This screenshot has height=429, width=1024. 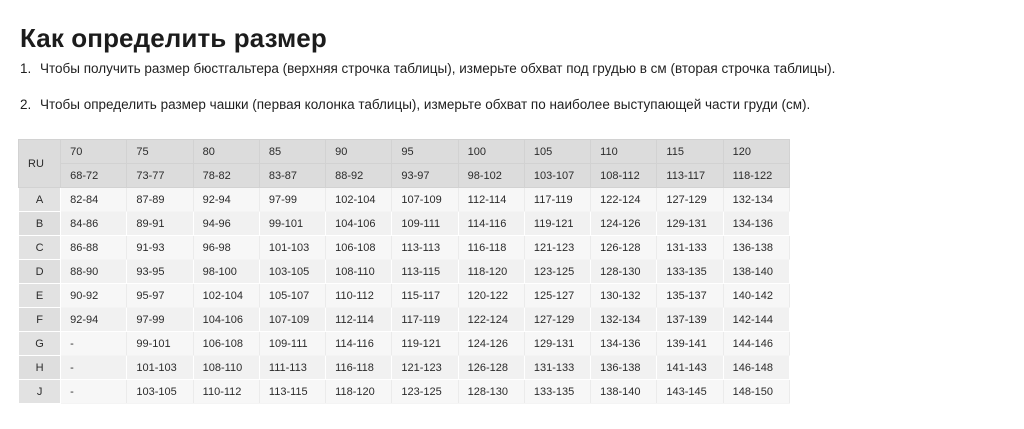 I want to click on measurement-cell: 101-103, so click(x=292, y=247).